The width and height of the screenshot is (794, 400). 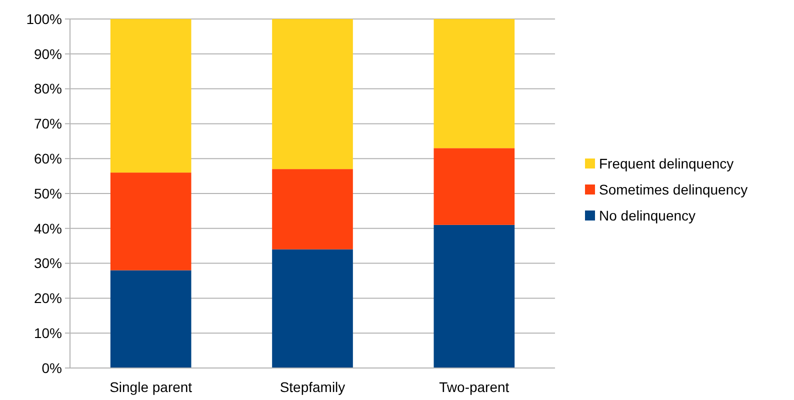 What do you see at coordinates (48, 263) in the screenshot?
I see `y-tick-label: 30%` at bounding box center [48, 263].